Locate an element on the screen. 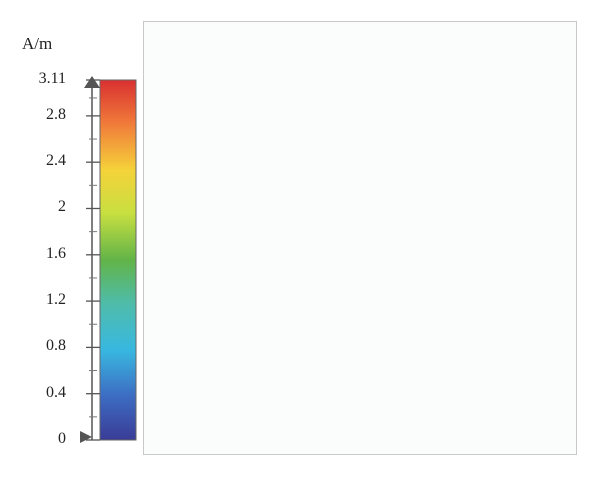 This screenshot has width=600, height=478. colorbar-tick-label: 1.6 is located at coordinates (56, 253).